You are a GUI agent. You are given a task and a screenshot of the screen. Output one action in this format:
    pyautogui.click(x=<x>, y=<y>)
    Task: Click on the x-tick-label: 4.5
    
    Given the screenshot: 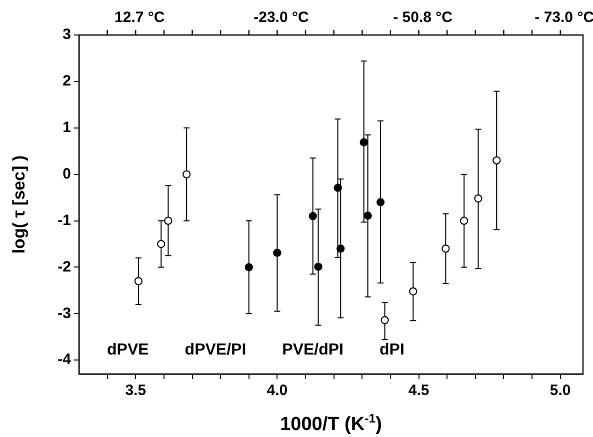 What is the action you would take?
    pyautogui.click(x=419, y=391)
    